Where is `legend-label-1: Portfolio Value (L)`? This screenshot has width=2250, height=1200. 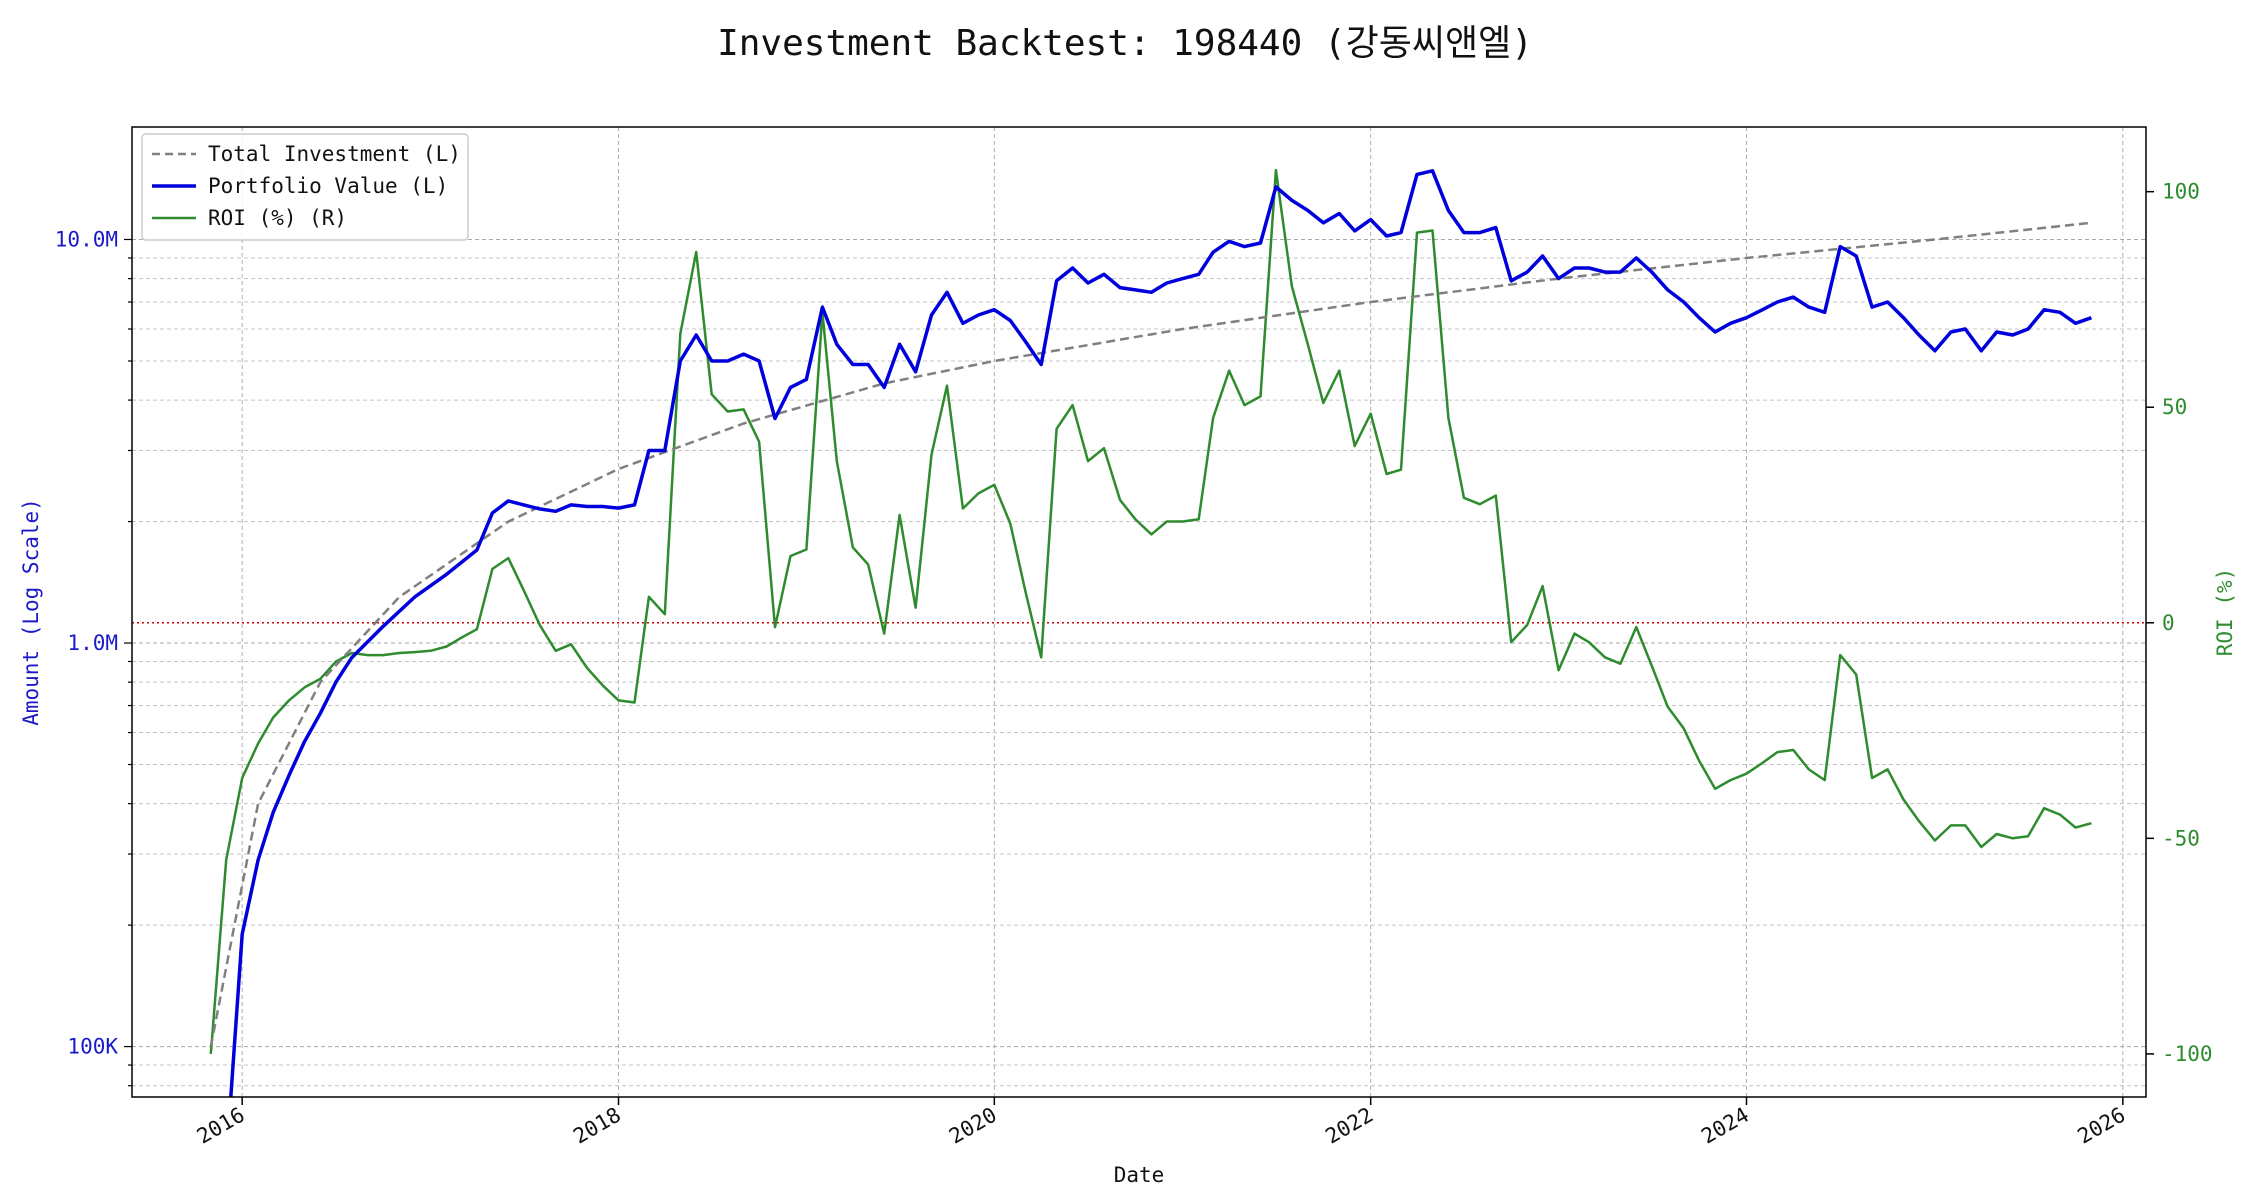
legend-label-1: Portfolio Value (L) is located at coordinates (328, 186).